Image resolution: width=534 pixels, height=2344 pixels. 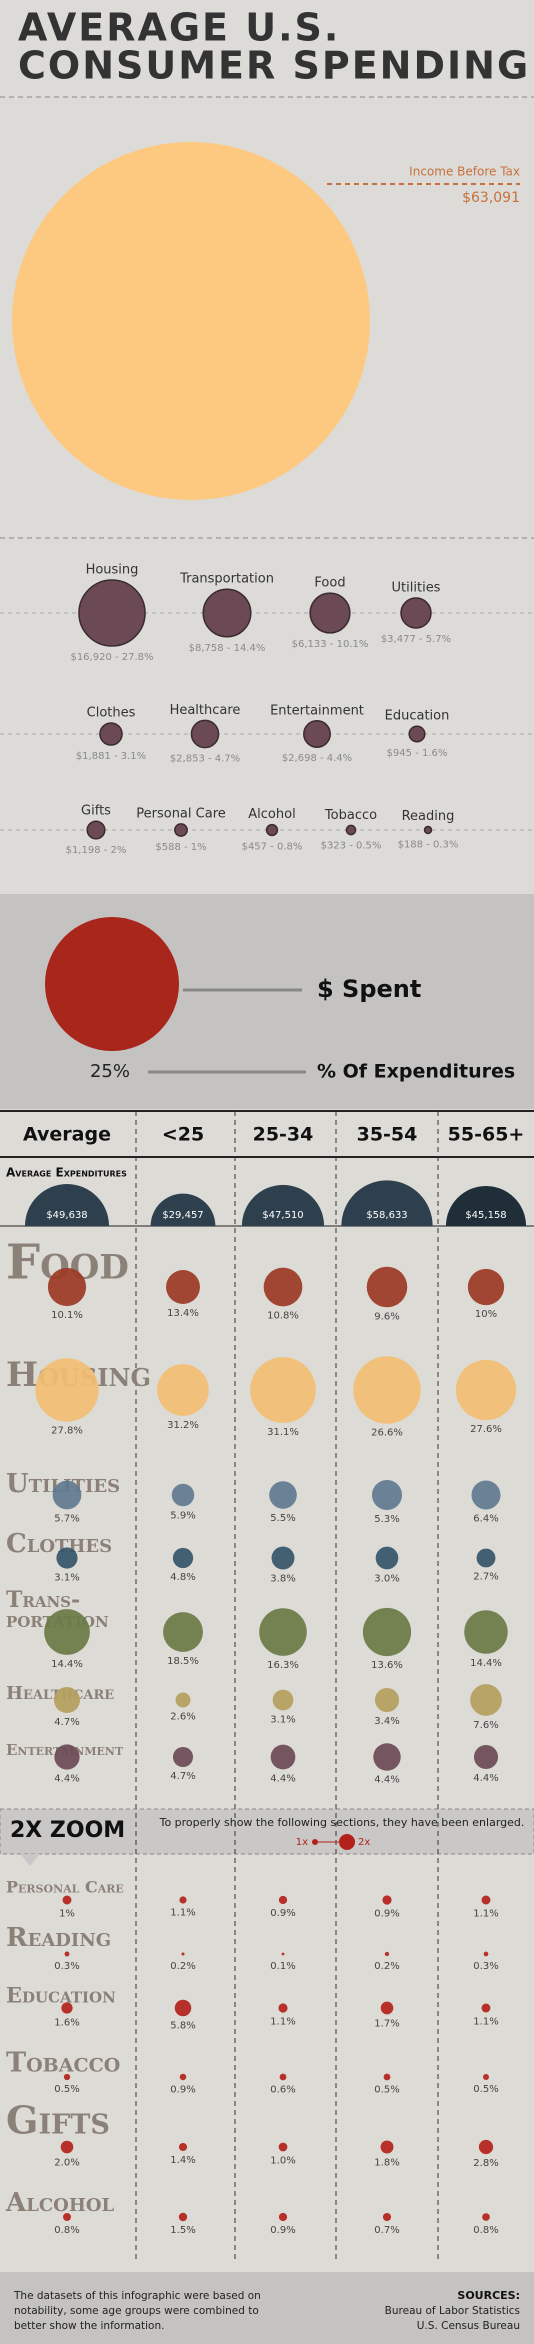 I want to click on category-value: $945 - 1.6%, so click(x=417, y=753).